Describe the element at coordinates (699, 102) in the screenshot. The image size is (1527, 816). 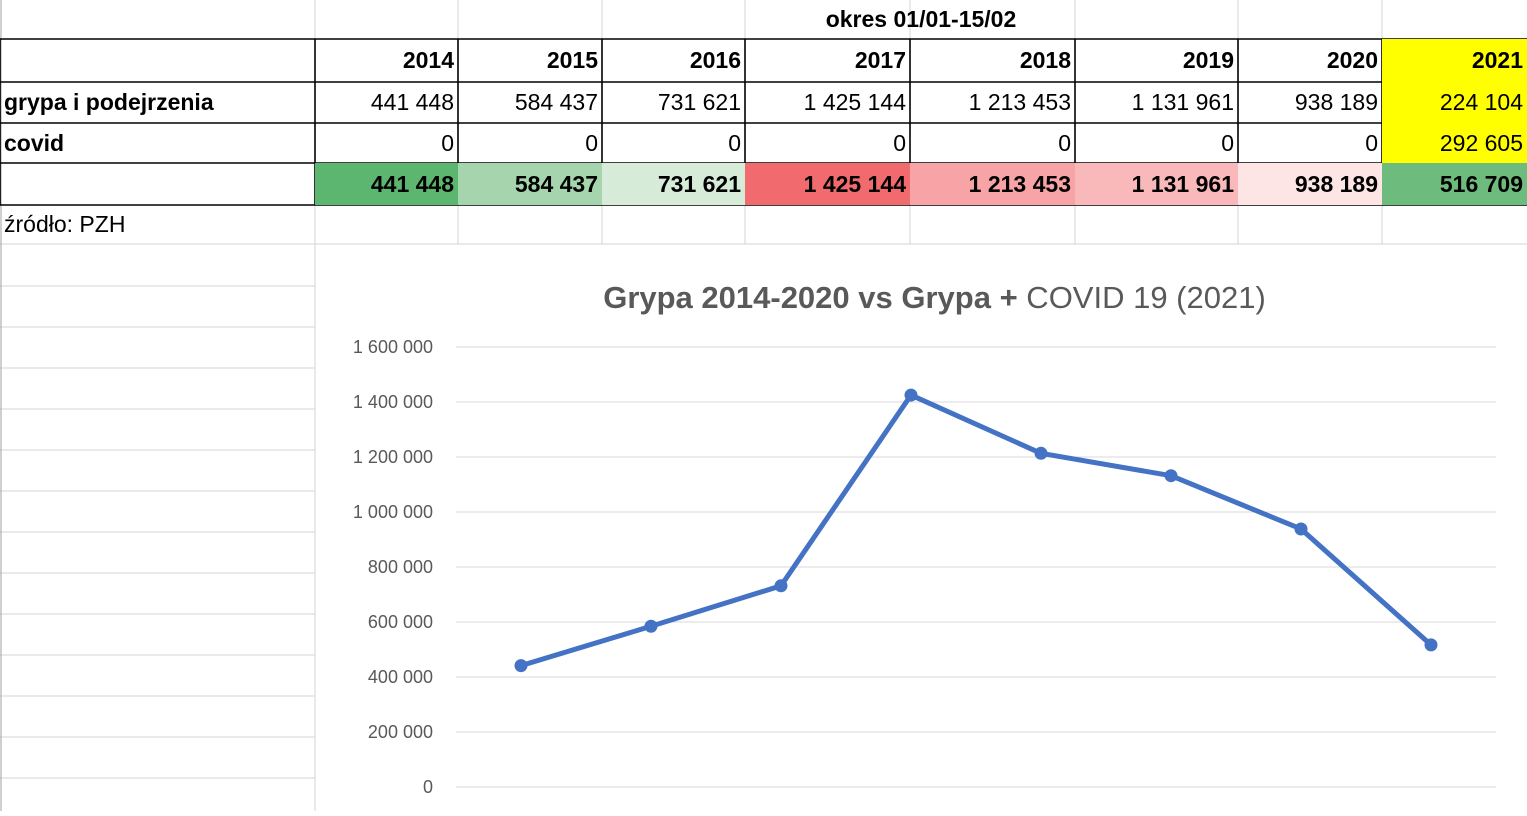
I see `value-cell: 731 621` at that location.